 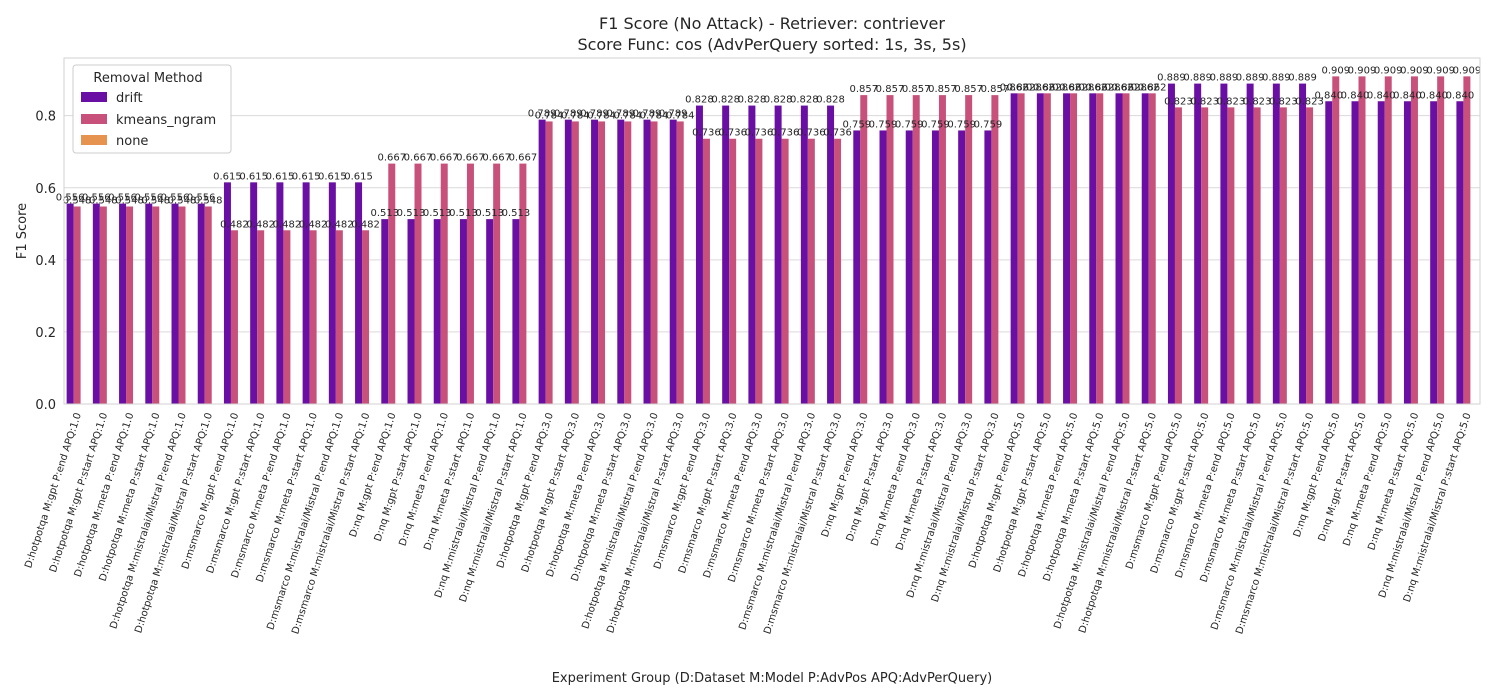 What do you see at coordinates (114, 141) in the screenshot?
I see `legend-item-none: none` at bounding box center [114, 141].